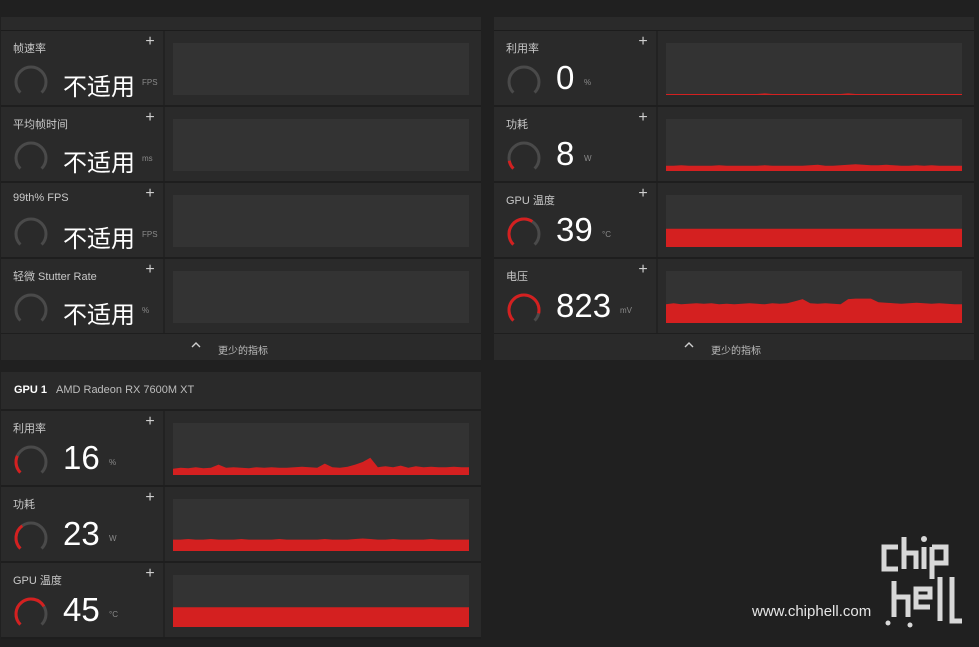 Image resolution: width=979 pixels, height=647 pixels. Describe the element at coordinates (574, 229) in the screenshot. I see `metric-value: 39` at that location.